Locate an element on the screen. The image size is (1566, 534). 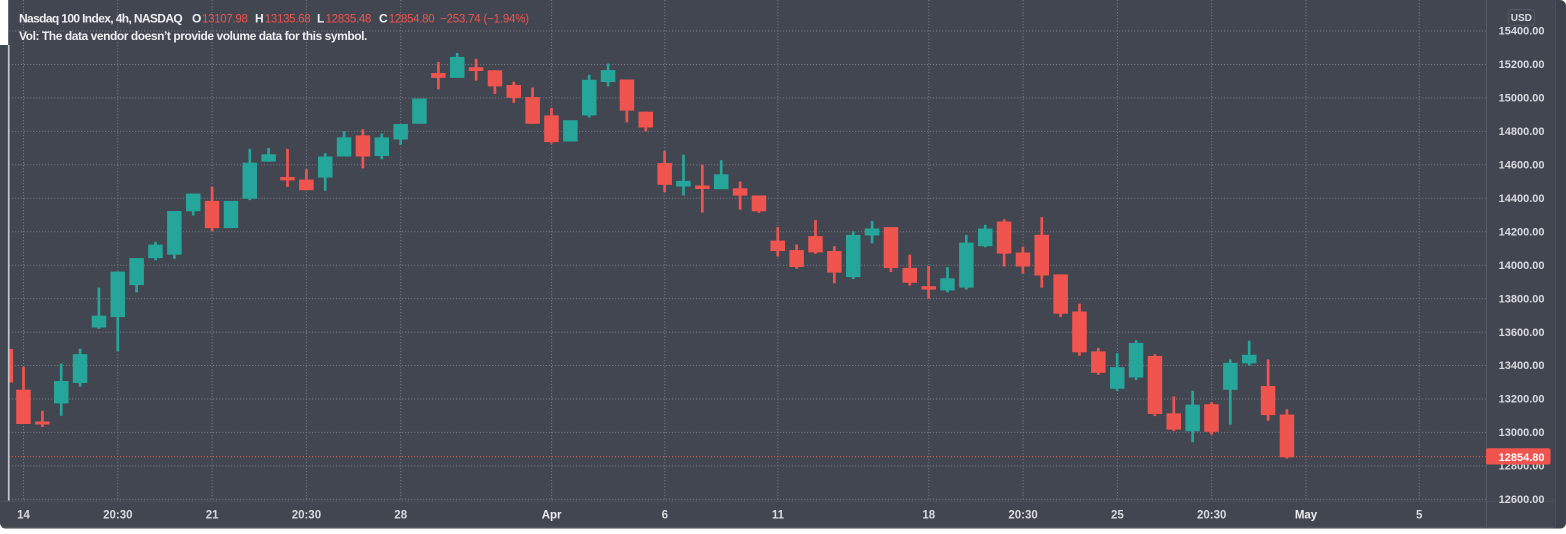
svg-text: Nasdaq 100 Index, 4h, NASDAQ is located at coordinates (100, 19).